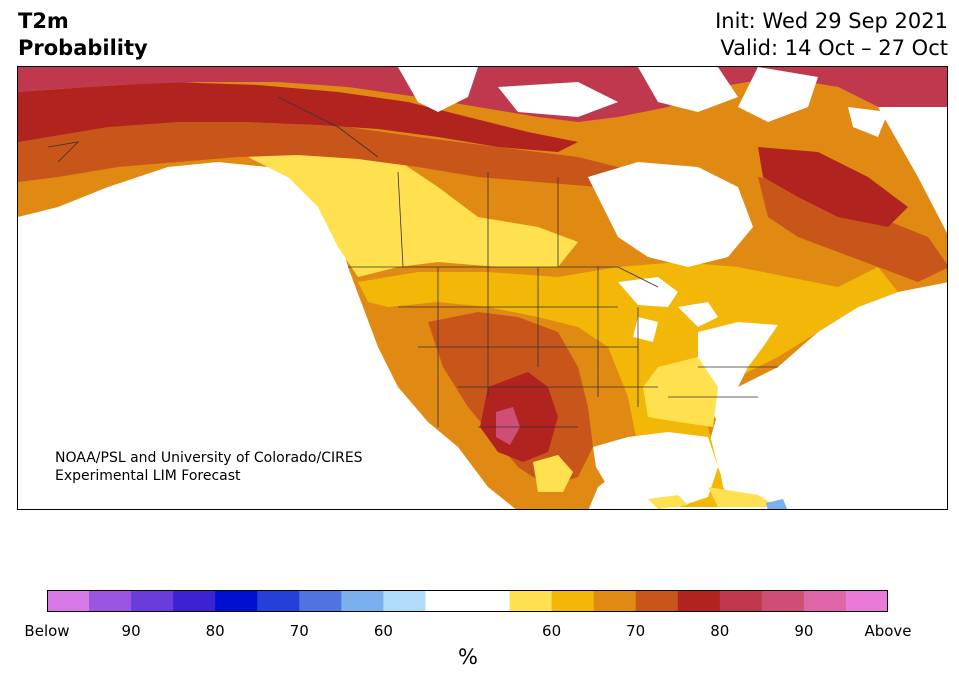 The width and height of the screenshot is (959, 680). What do you see at coordinates (148, 476) in the screenshot?
I see `credit-line-2: Experimental LIM Forecast` at bounding box center [148, 476].